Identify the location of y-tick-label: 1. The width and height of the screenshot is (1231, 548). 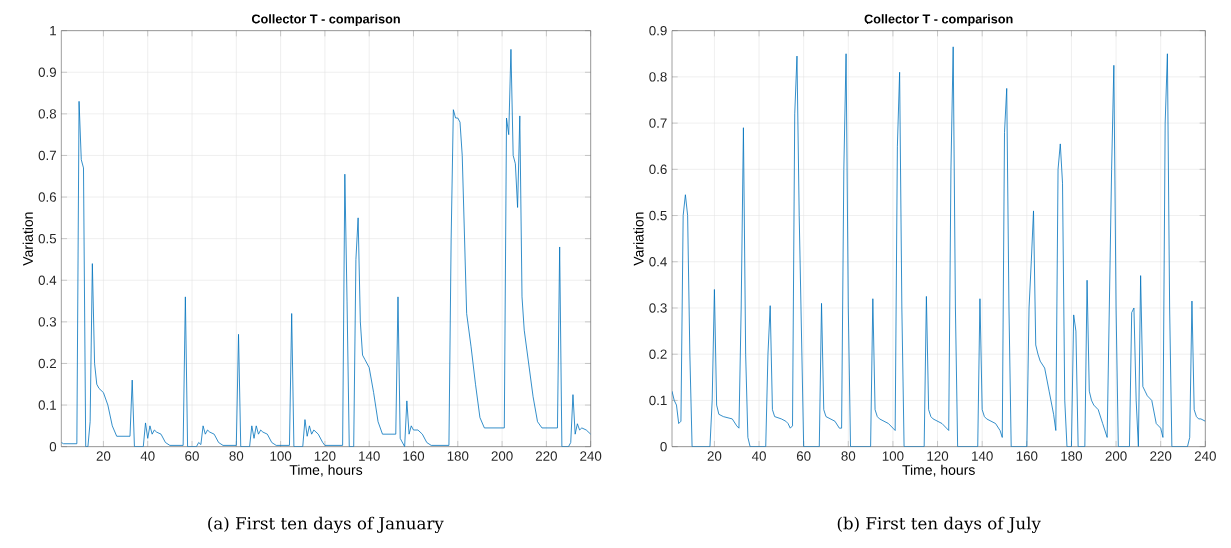
(53, 31).